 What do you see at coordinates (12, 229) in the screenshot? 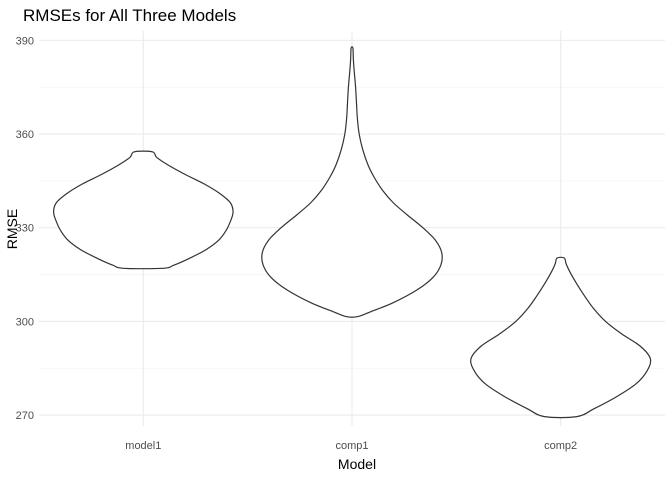
I see `y-axis-title: RMSE` at bounding box center [12, 229].